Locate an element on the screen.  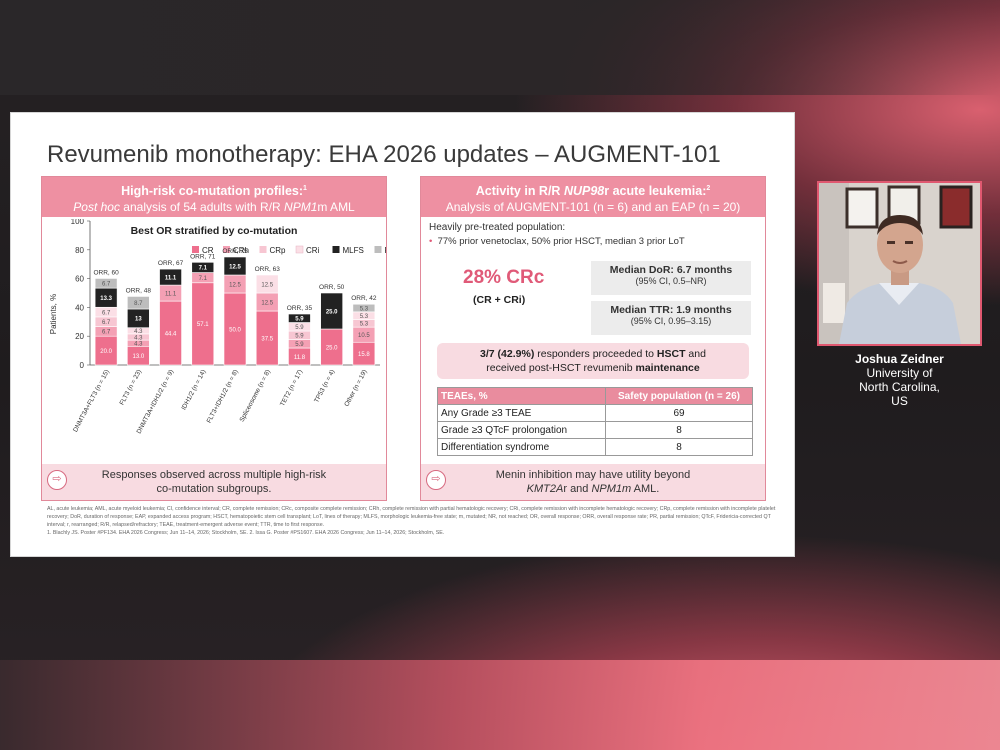
median-dor-box: Median DoR: 6.7 months (95% CI, 0.5–NR) is located at coordinates (671, 278).